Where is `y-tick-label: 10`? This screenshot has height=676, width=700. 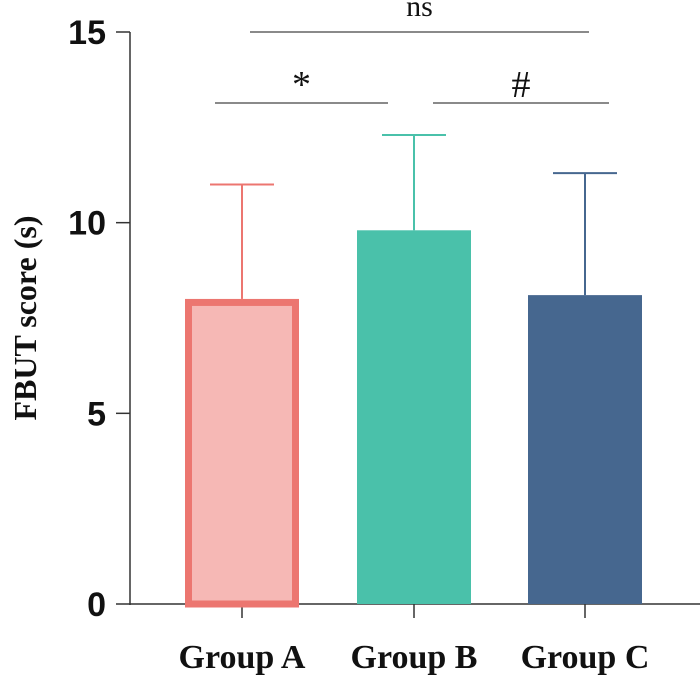 y-tick-label: 10 is located at coordinates (87, 224).